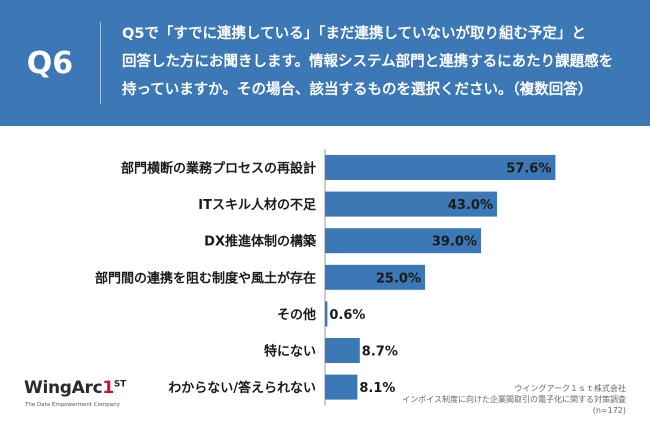 This screenshot has height=434, width=650. What do you see at coordinates (50, 63) in the screenshot?
I see `question-number: Q6` at bounding box center [50, 63].